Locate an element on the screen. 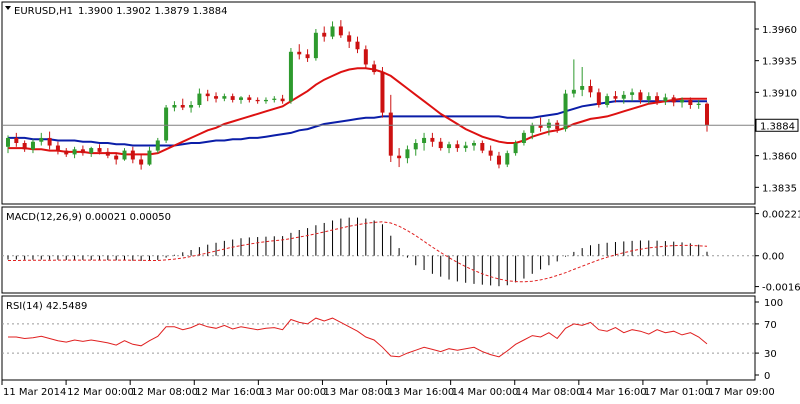 This screenshot has height=404, width=800. price-tick-label: 1.3960 is located at coordinates (779, 30).